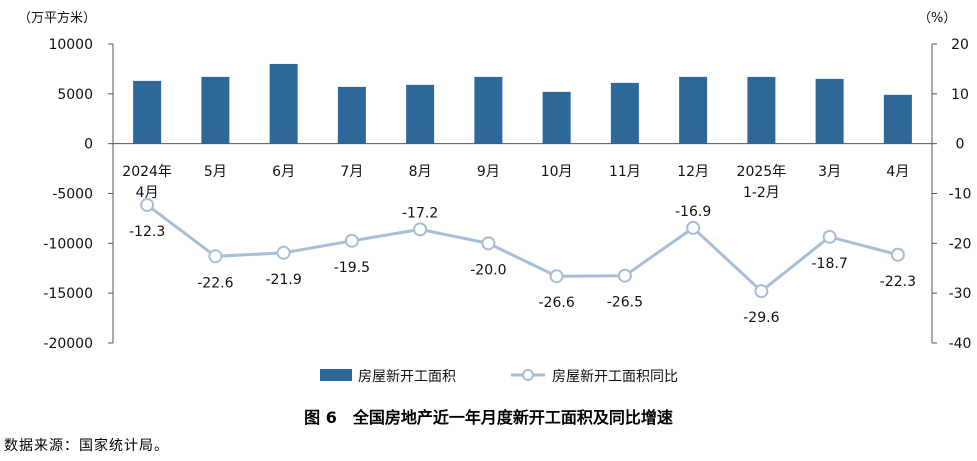 The height and width of the screenshot is (461, 977). I want to click on data-label: -21.9, so click(284, 280).